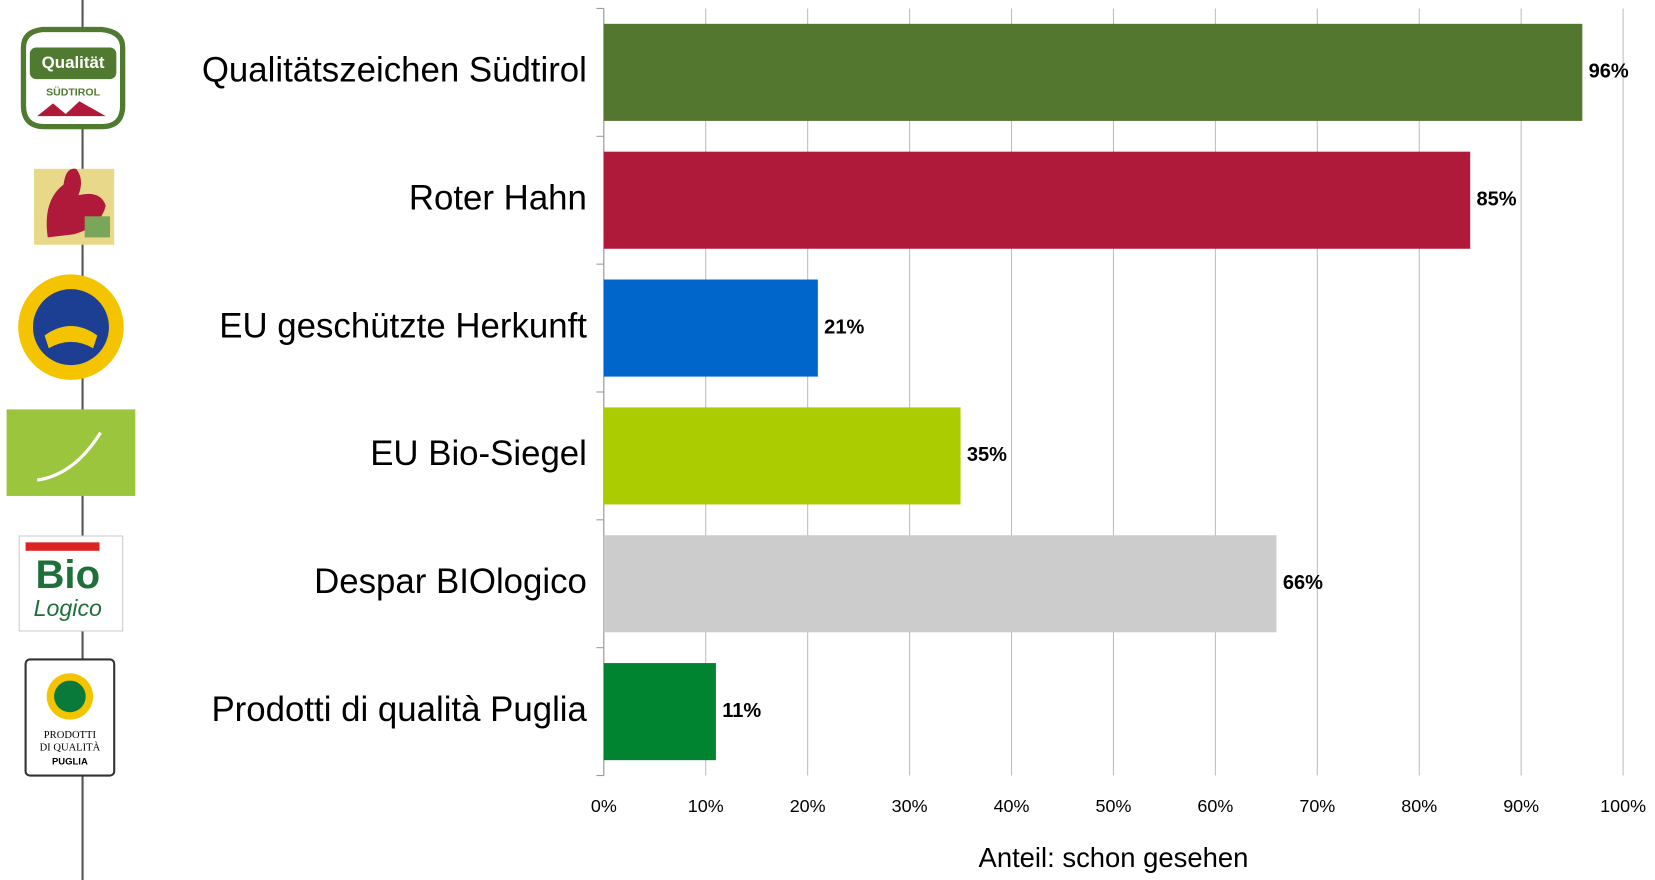 The height and width of the screenshot is (880, 1655). I want to click on x-tick-label: 80%, so click(1419, 806).